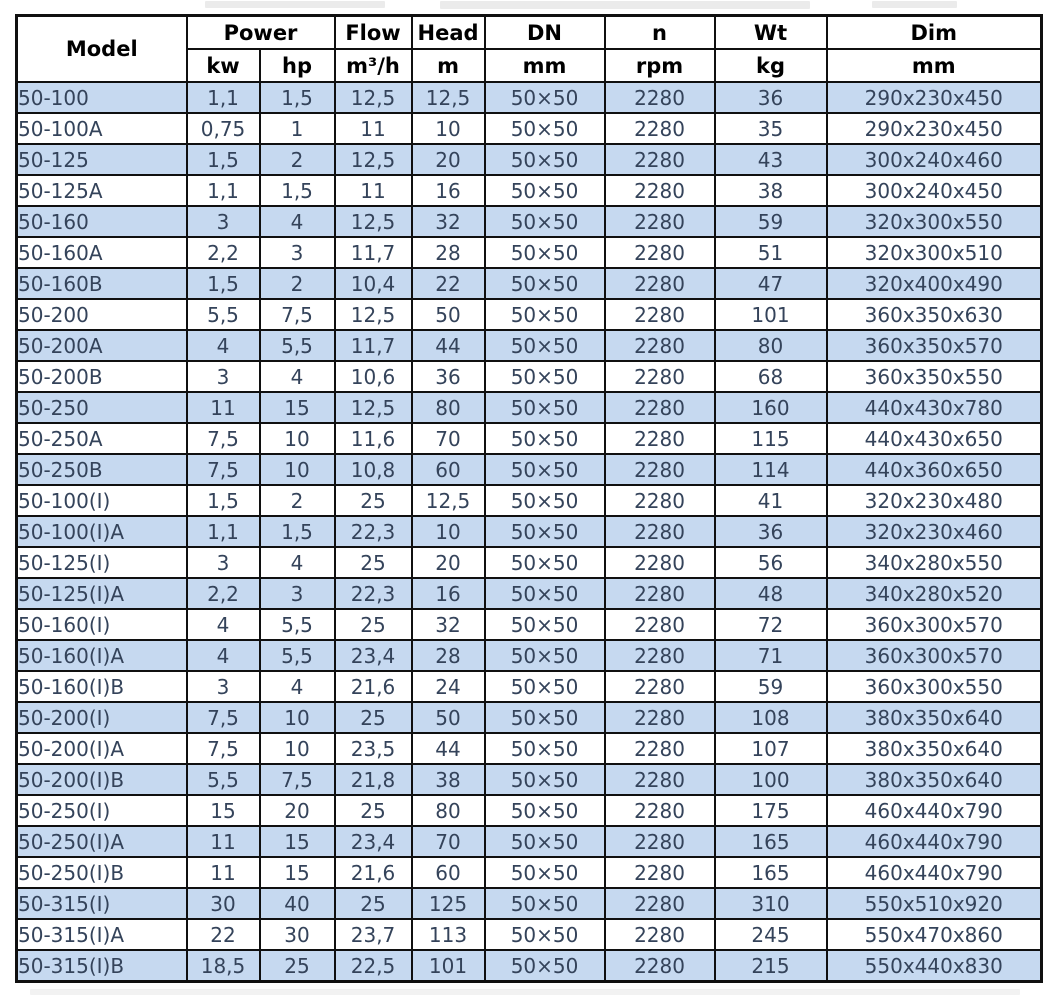 The height and width of the screenshot is (1000, 1054). I want to click on cell-hp: 4, so click(297, 562).